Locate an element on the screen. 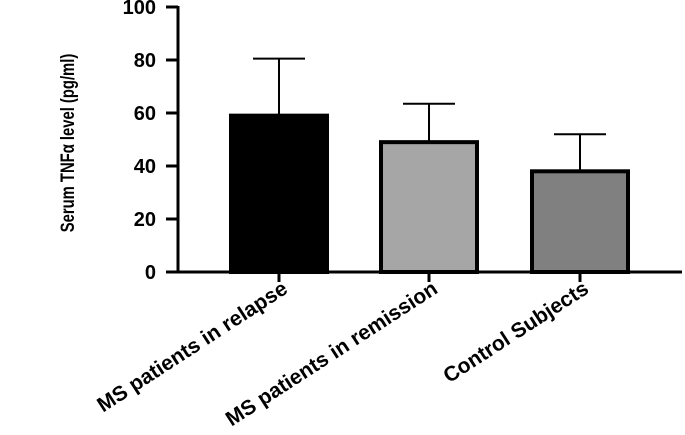 The width and height of the screenshot is (685, 435). y-tick-label: 80 is located at coordinates (145, 61).